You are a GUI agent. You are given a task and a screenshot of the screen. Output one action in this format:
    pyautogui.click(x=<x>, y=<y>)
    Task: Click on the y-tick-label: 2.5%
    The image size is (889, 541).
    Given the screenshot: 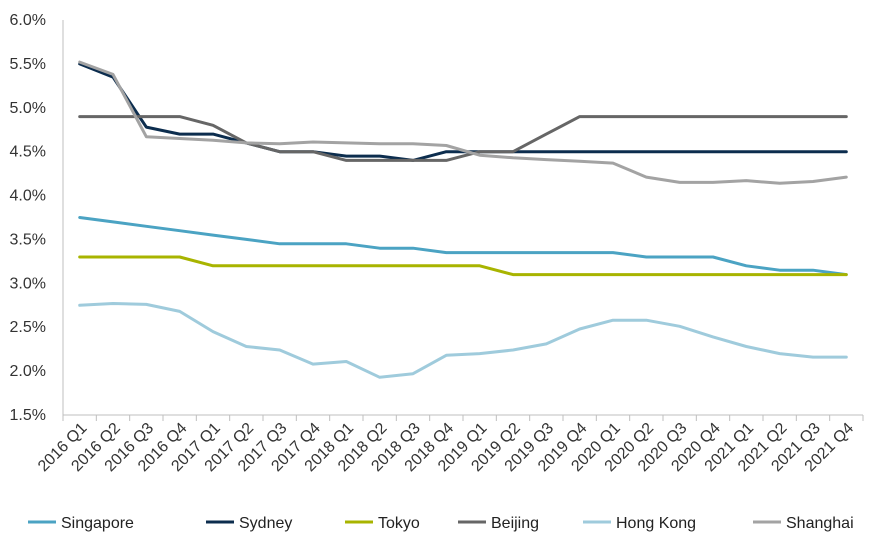 What is the action you would take?
    pyautogui.click(x=28, y=327)
    